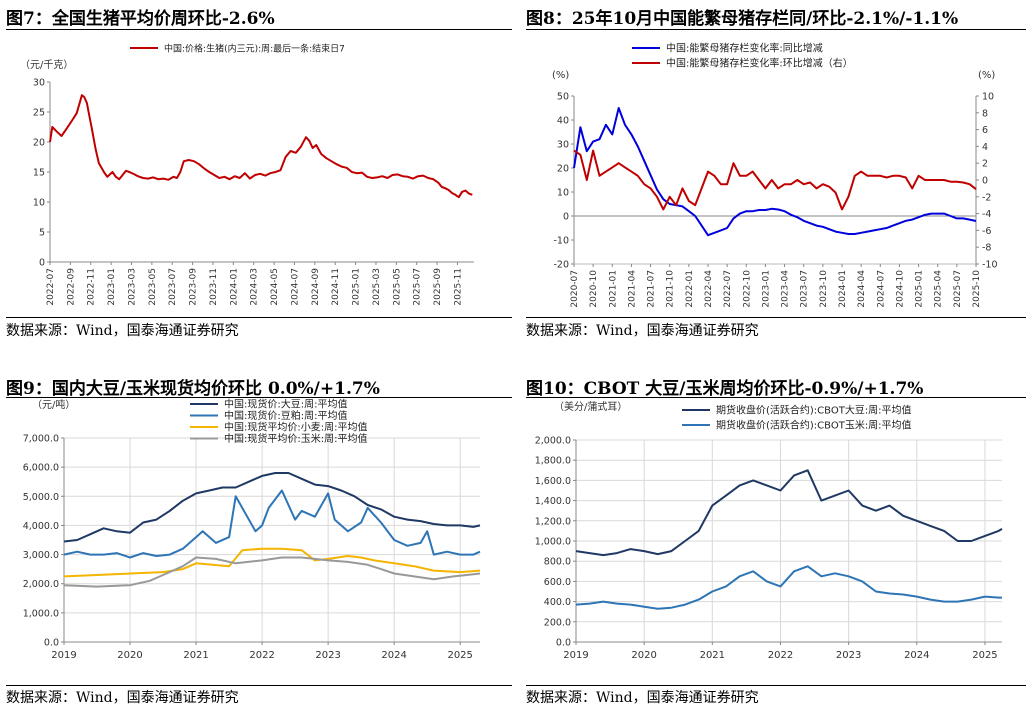 The image size is (1032, 711). I want to click on x-tick-label: 2021-10, so click(671, 289).